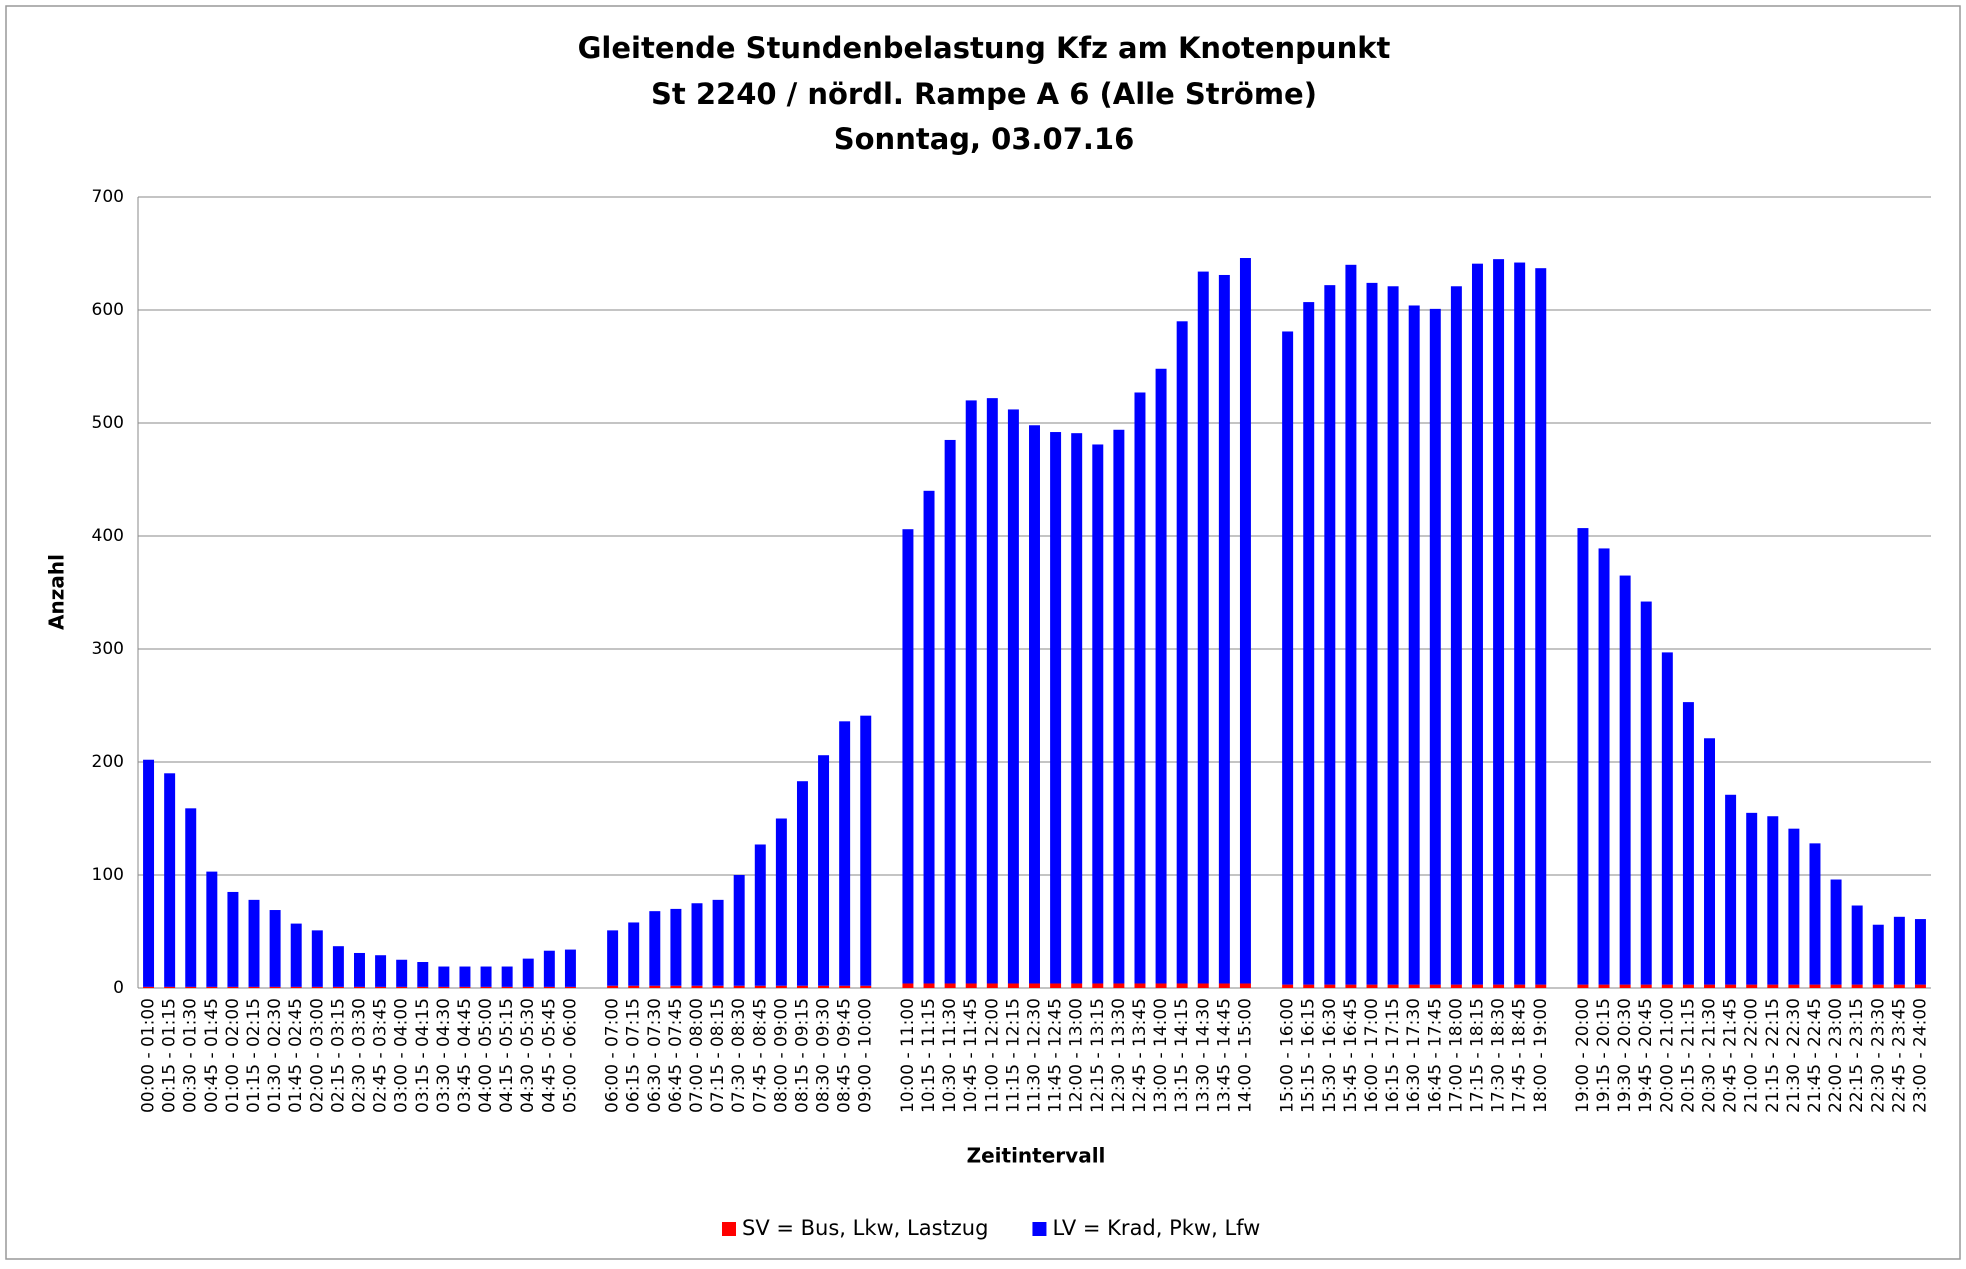 The image size is (1966, 1269). What do you see at coordinates (191, 1055) in the screenshot?
I see `x-tick-label: 00:30 - 01:30` at bounding box center [191, 1055].